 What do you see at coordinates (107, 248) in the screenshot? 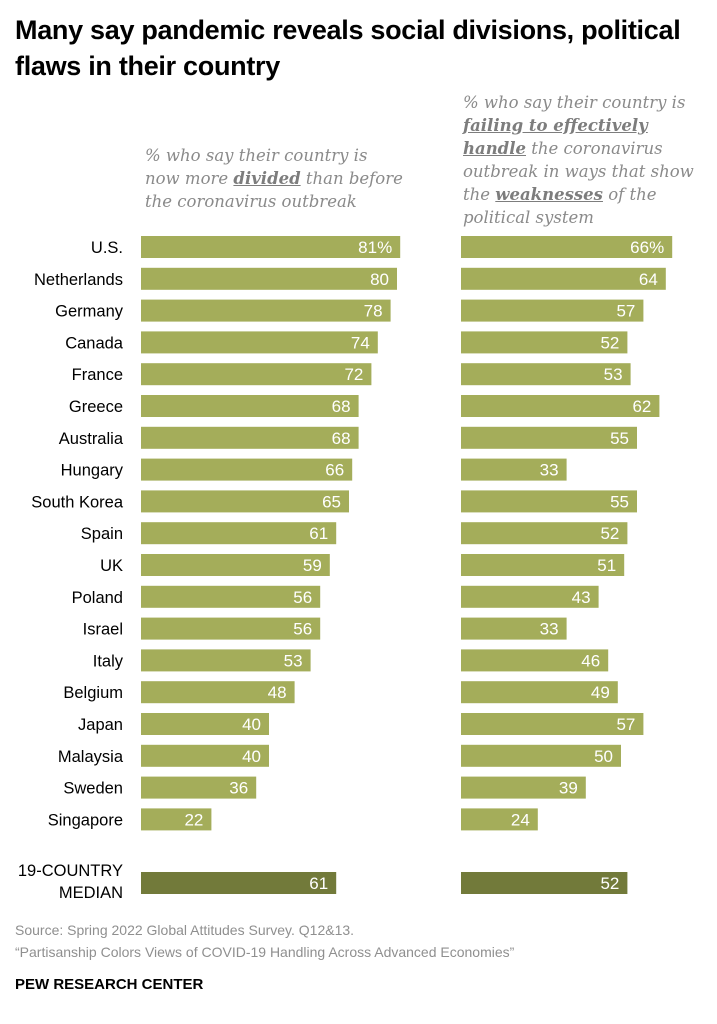
I see `category-label: U.S.` at bounding box center [107, 248].